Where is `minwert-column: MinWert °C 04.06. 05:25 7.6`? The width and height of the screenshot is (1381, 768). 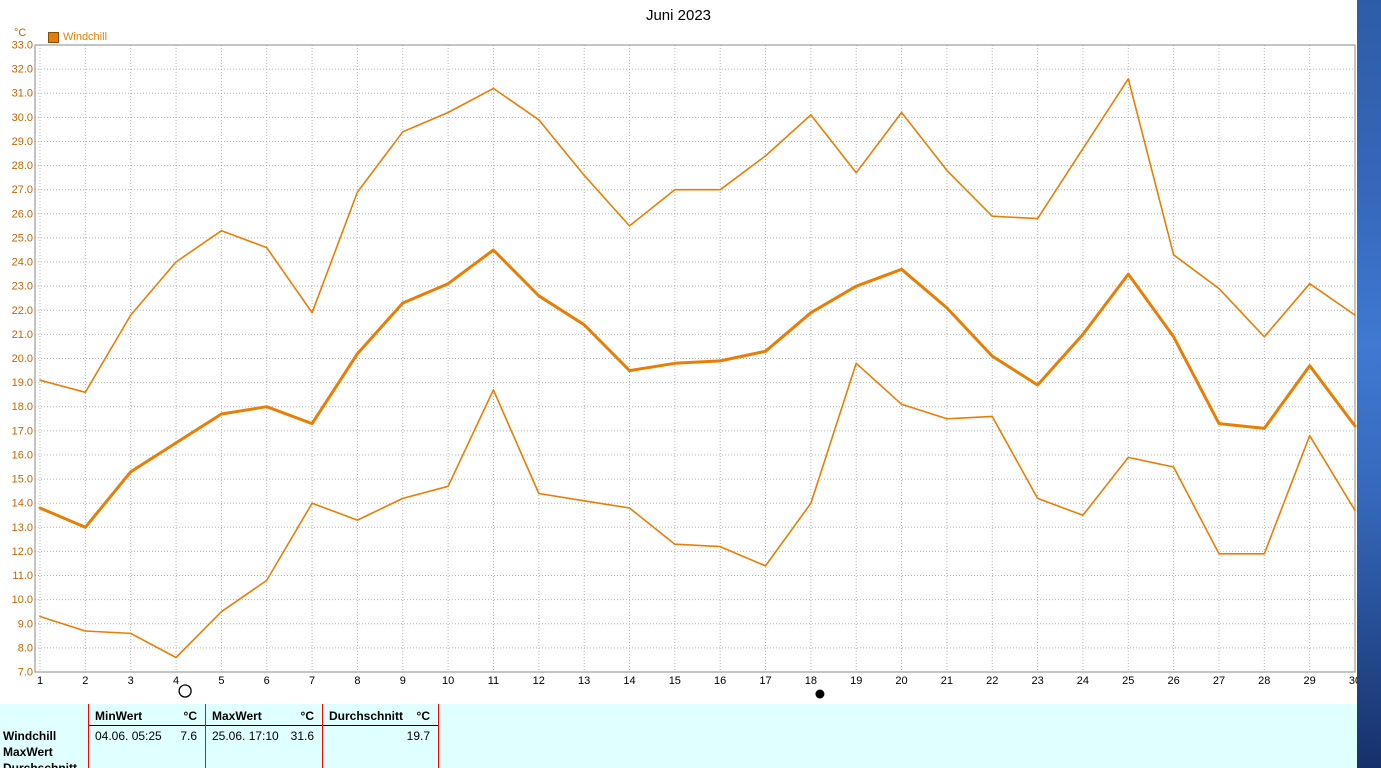
minwert-column: MinWert °C 04.06. 05:25 7.6 is located at coordinates (147, 736).